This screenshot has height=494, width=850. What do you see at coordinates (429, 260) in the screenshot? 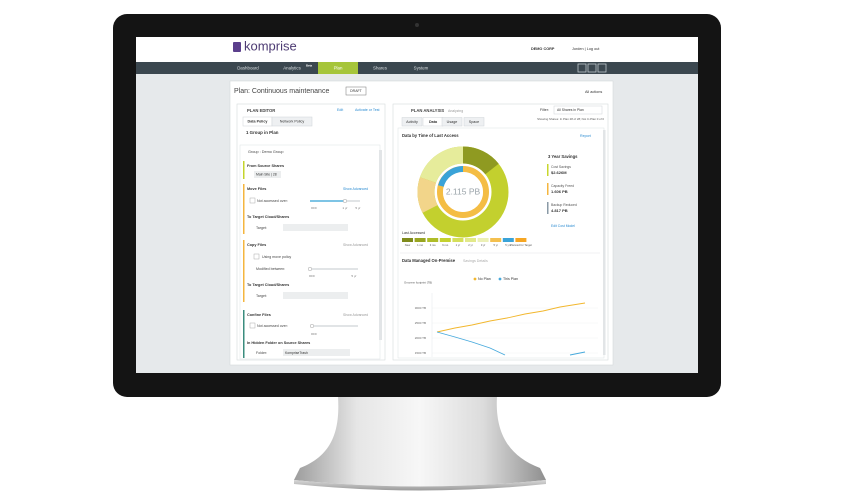
I see `chart-title: Data Managed On-Premise` at bounding box center [429, 260].